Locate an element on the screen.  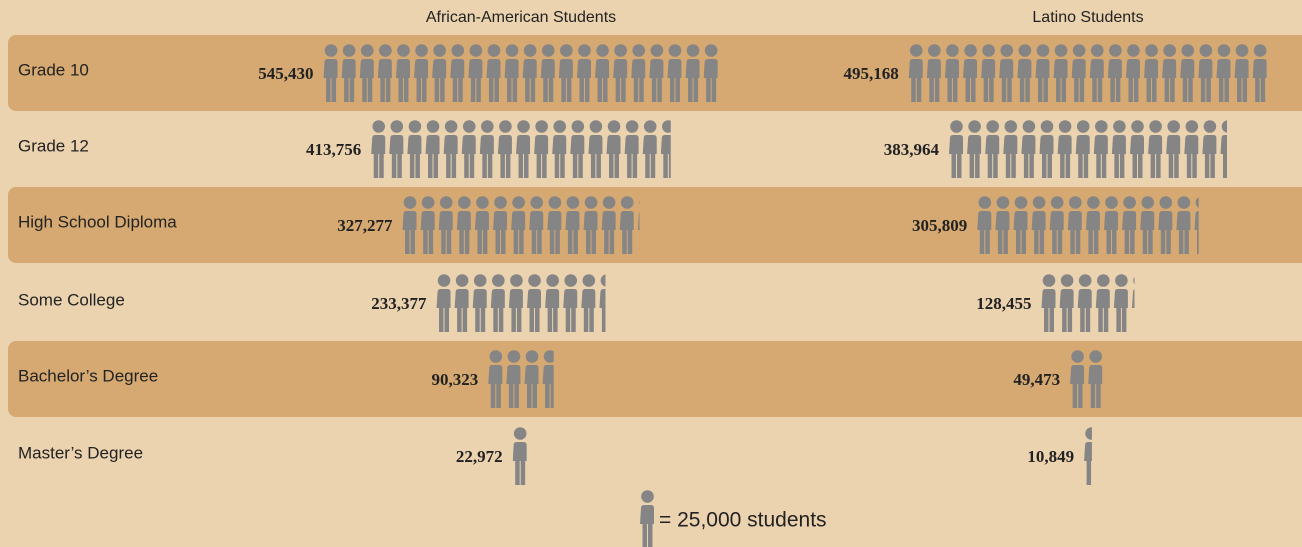
category-label: Grade 12 is located at coordinates (53, 145).